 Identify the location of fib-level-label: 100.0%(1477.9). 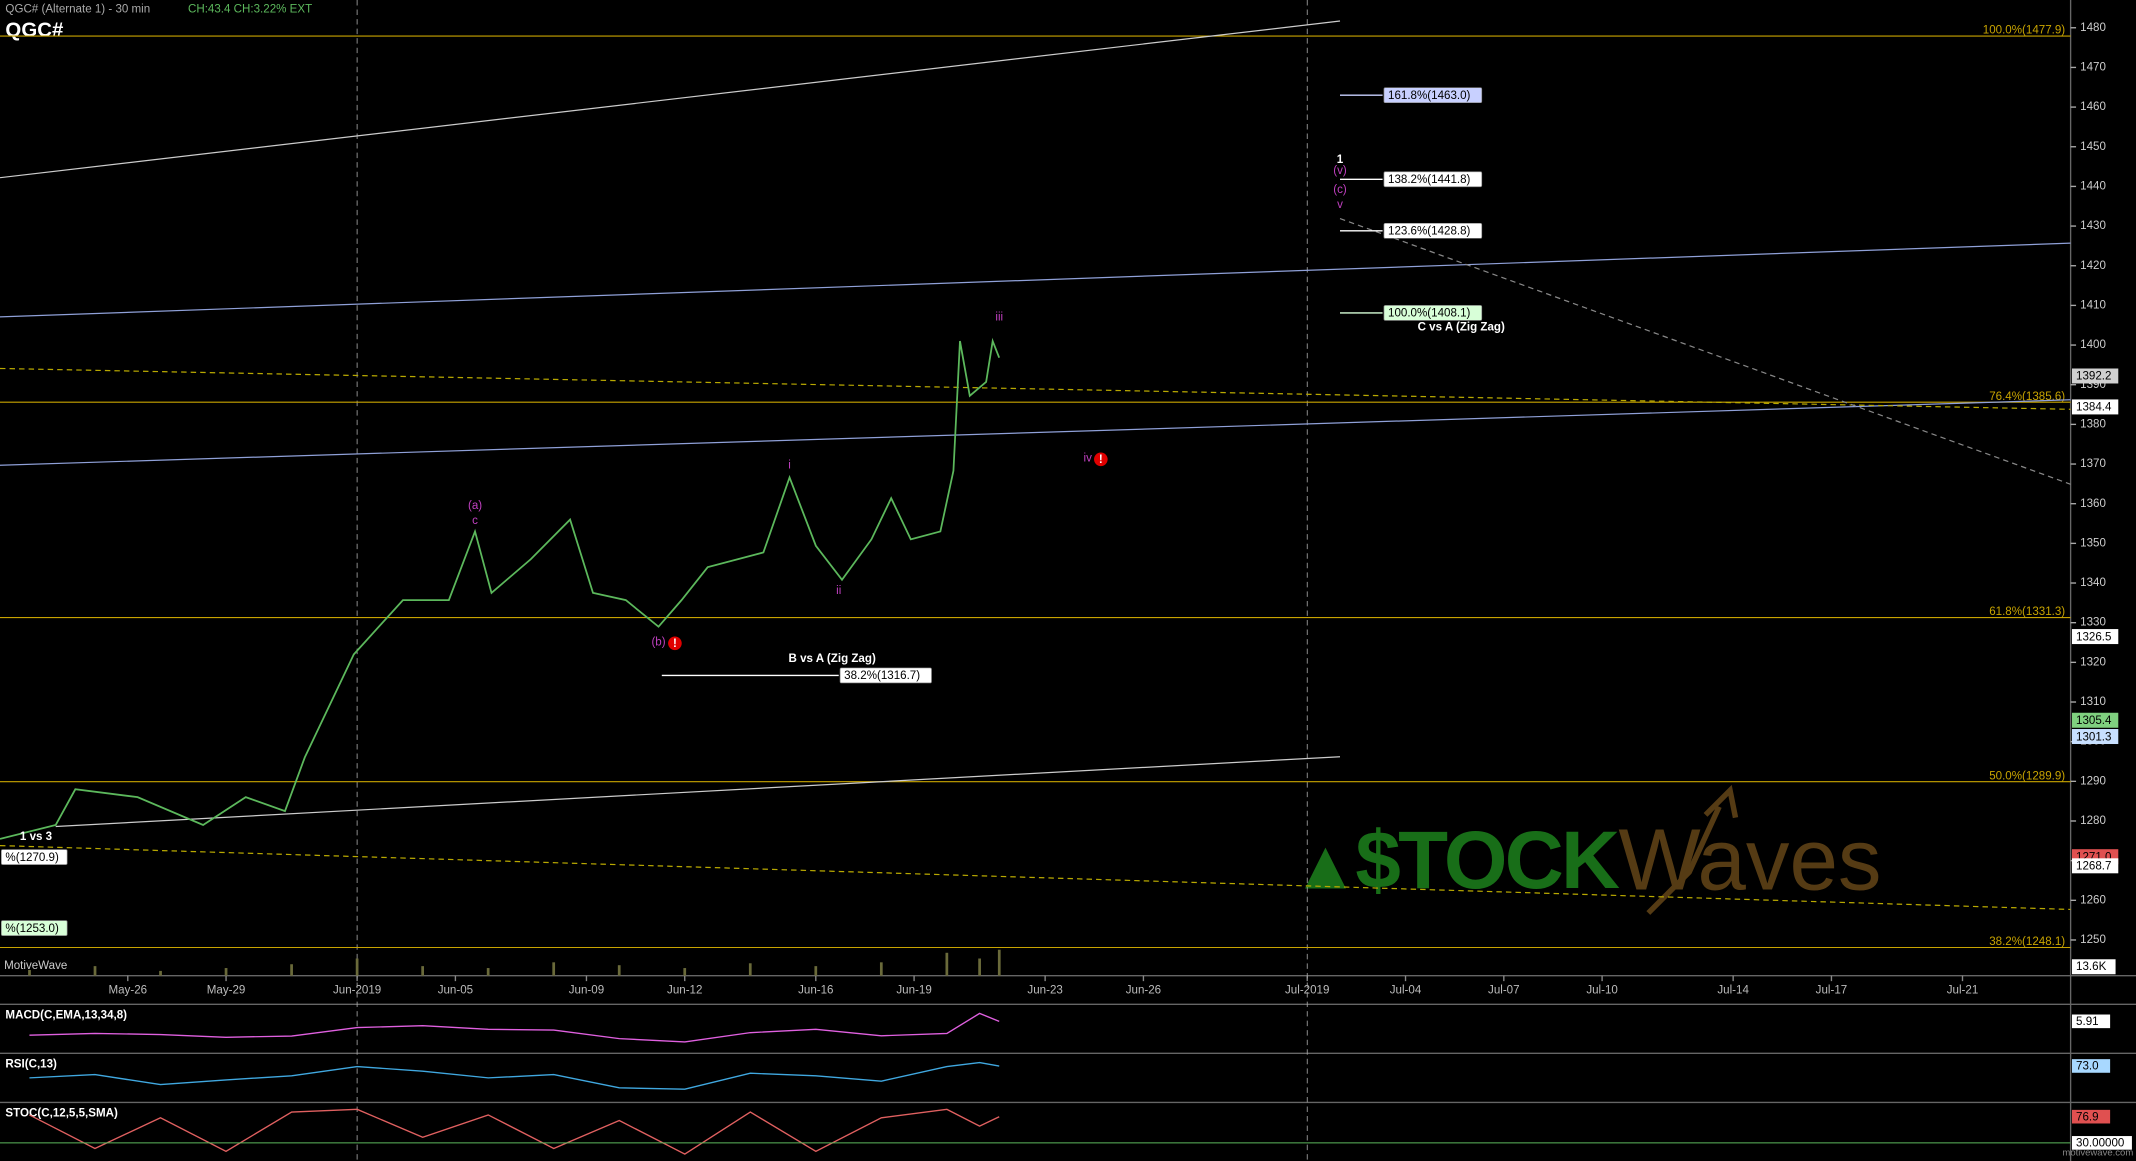
(2024, 31).